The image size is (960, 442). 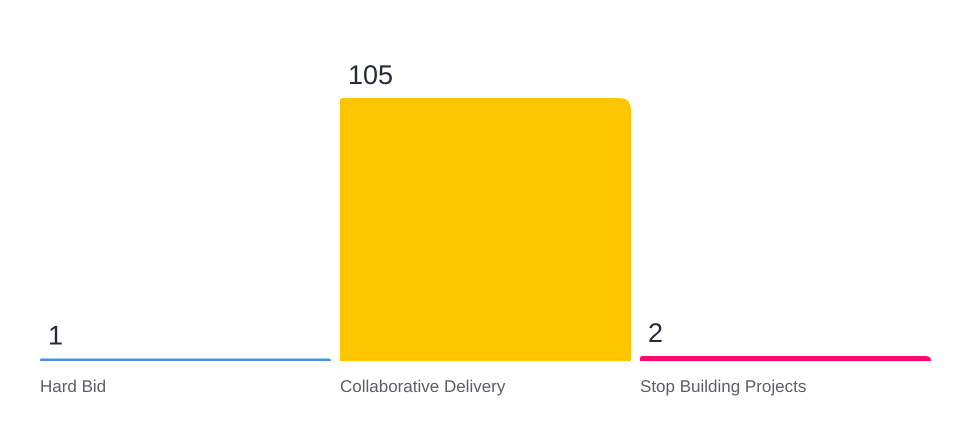 I want to click on x-tick-label: Stop Building Projects, so click(x=723, y=386).